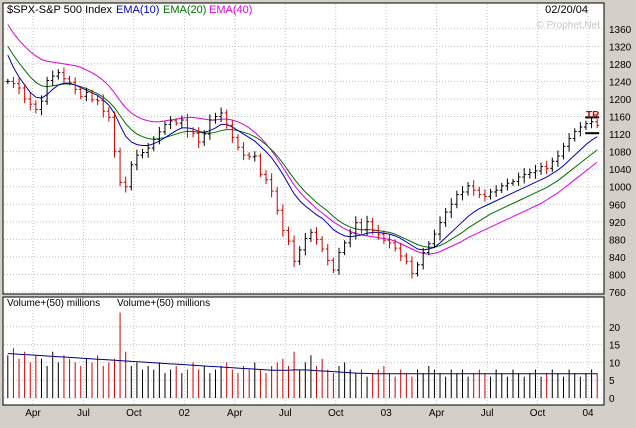 This screenshot has height=428, width=636. What do you see at coordinates (588, 413) in the screenshot?
I see `x-tick-label: 04` at bounding box center [588, 413].